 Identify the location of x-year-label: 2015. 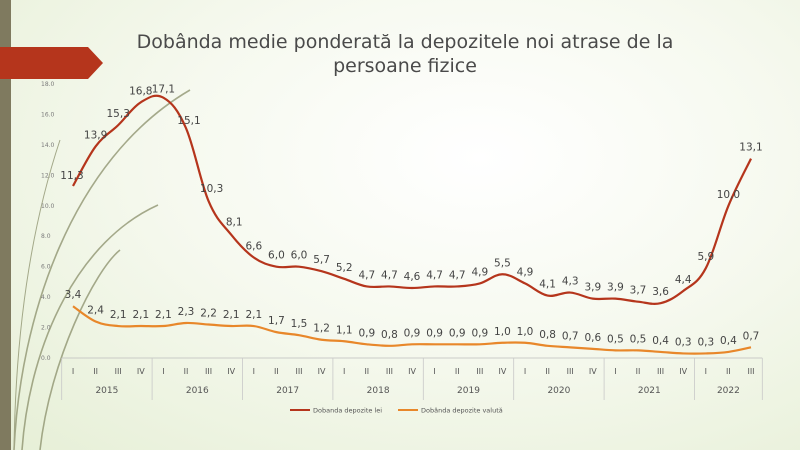
(106, 391).